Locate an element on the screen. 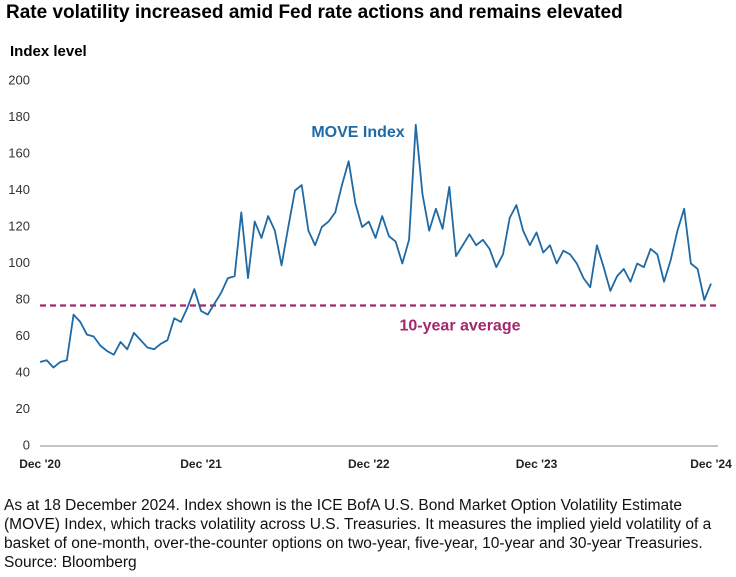  y-tick-label: 200 is located at coordinates (19, 79).